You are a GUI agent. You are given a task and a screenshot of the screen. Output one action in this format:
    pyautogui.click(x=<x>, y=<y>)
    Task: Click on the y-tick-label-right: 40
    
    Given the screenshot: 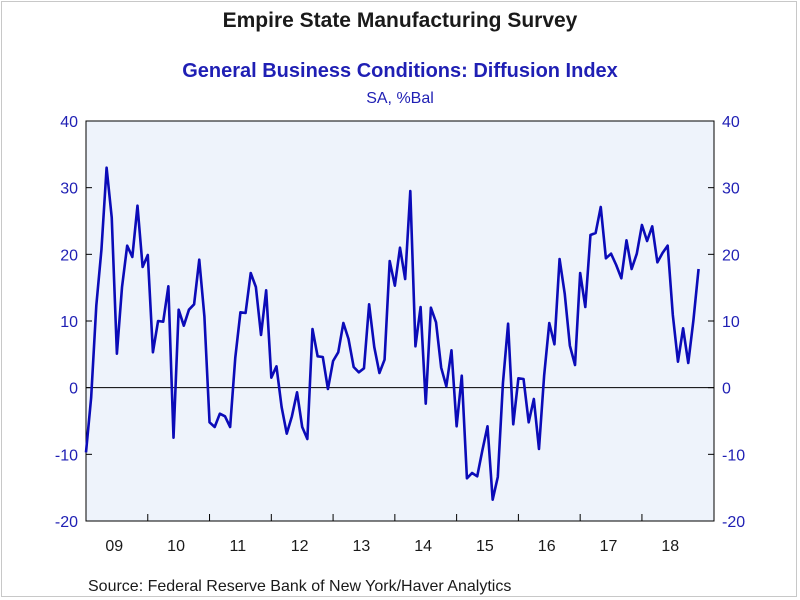 What is the action you would take?
    pyautogui.click(x=731, y=122)
    